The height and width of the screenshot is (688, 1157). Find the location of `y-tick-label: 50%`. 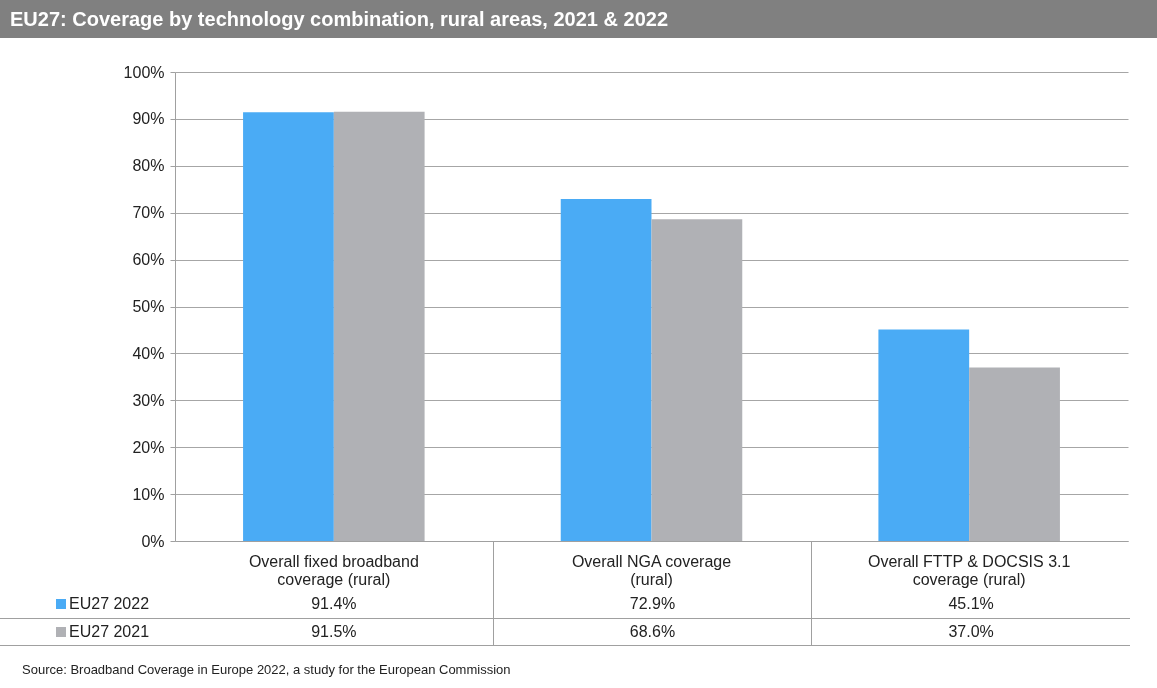

y-tick-label: 50% is located at coordinates (148, 306).